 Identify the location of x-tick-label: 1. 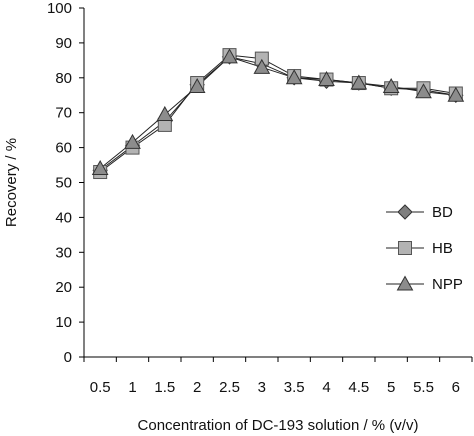
(132, 387).